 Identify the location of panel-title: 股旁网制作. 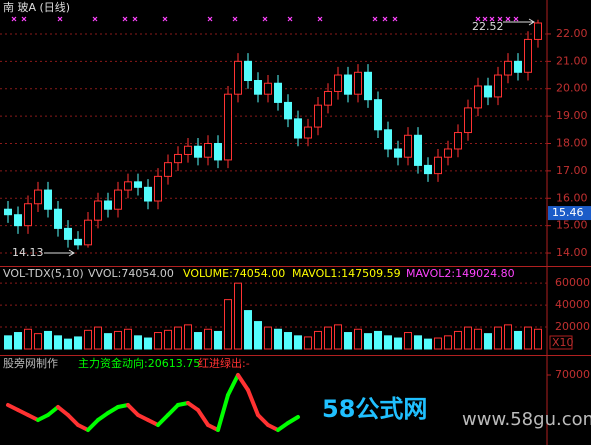
(30, 363).